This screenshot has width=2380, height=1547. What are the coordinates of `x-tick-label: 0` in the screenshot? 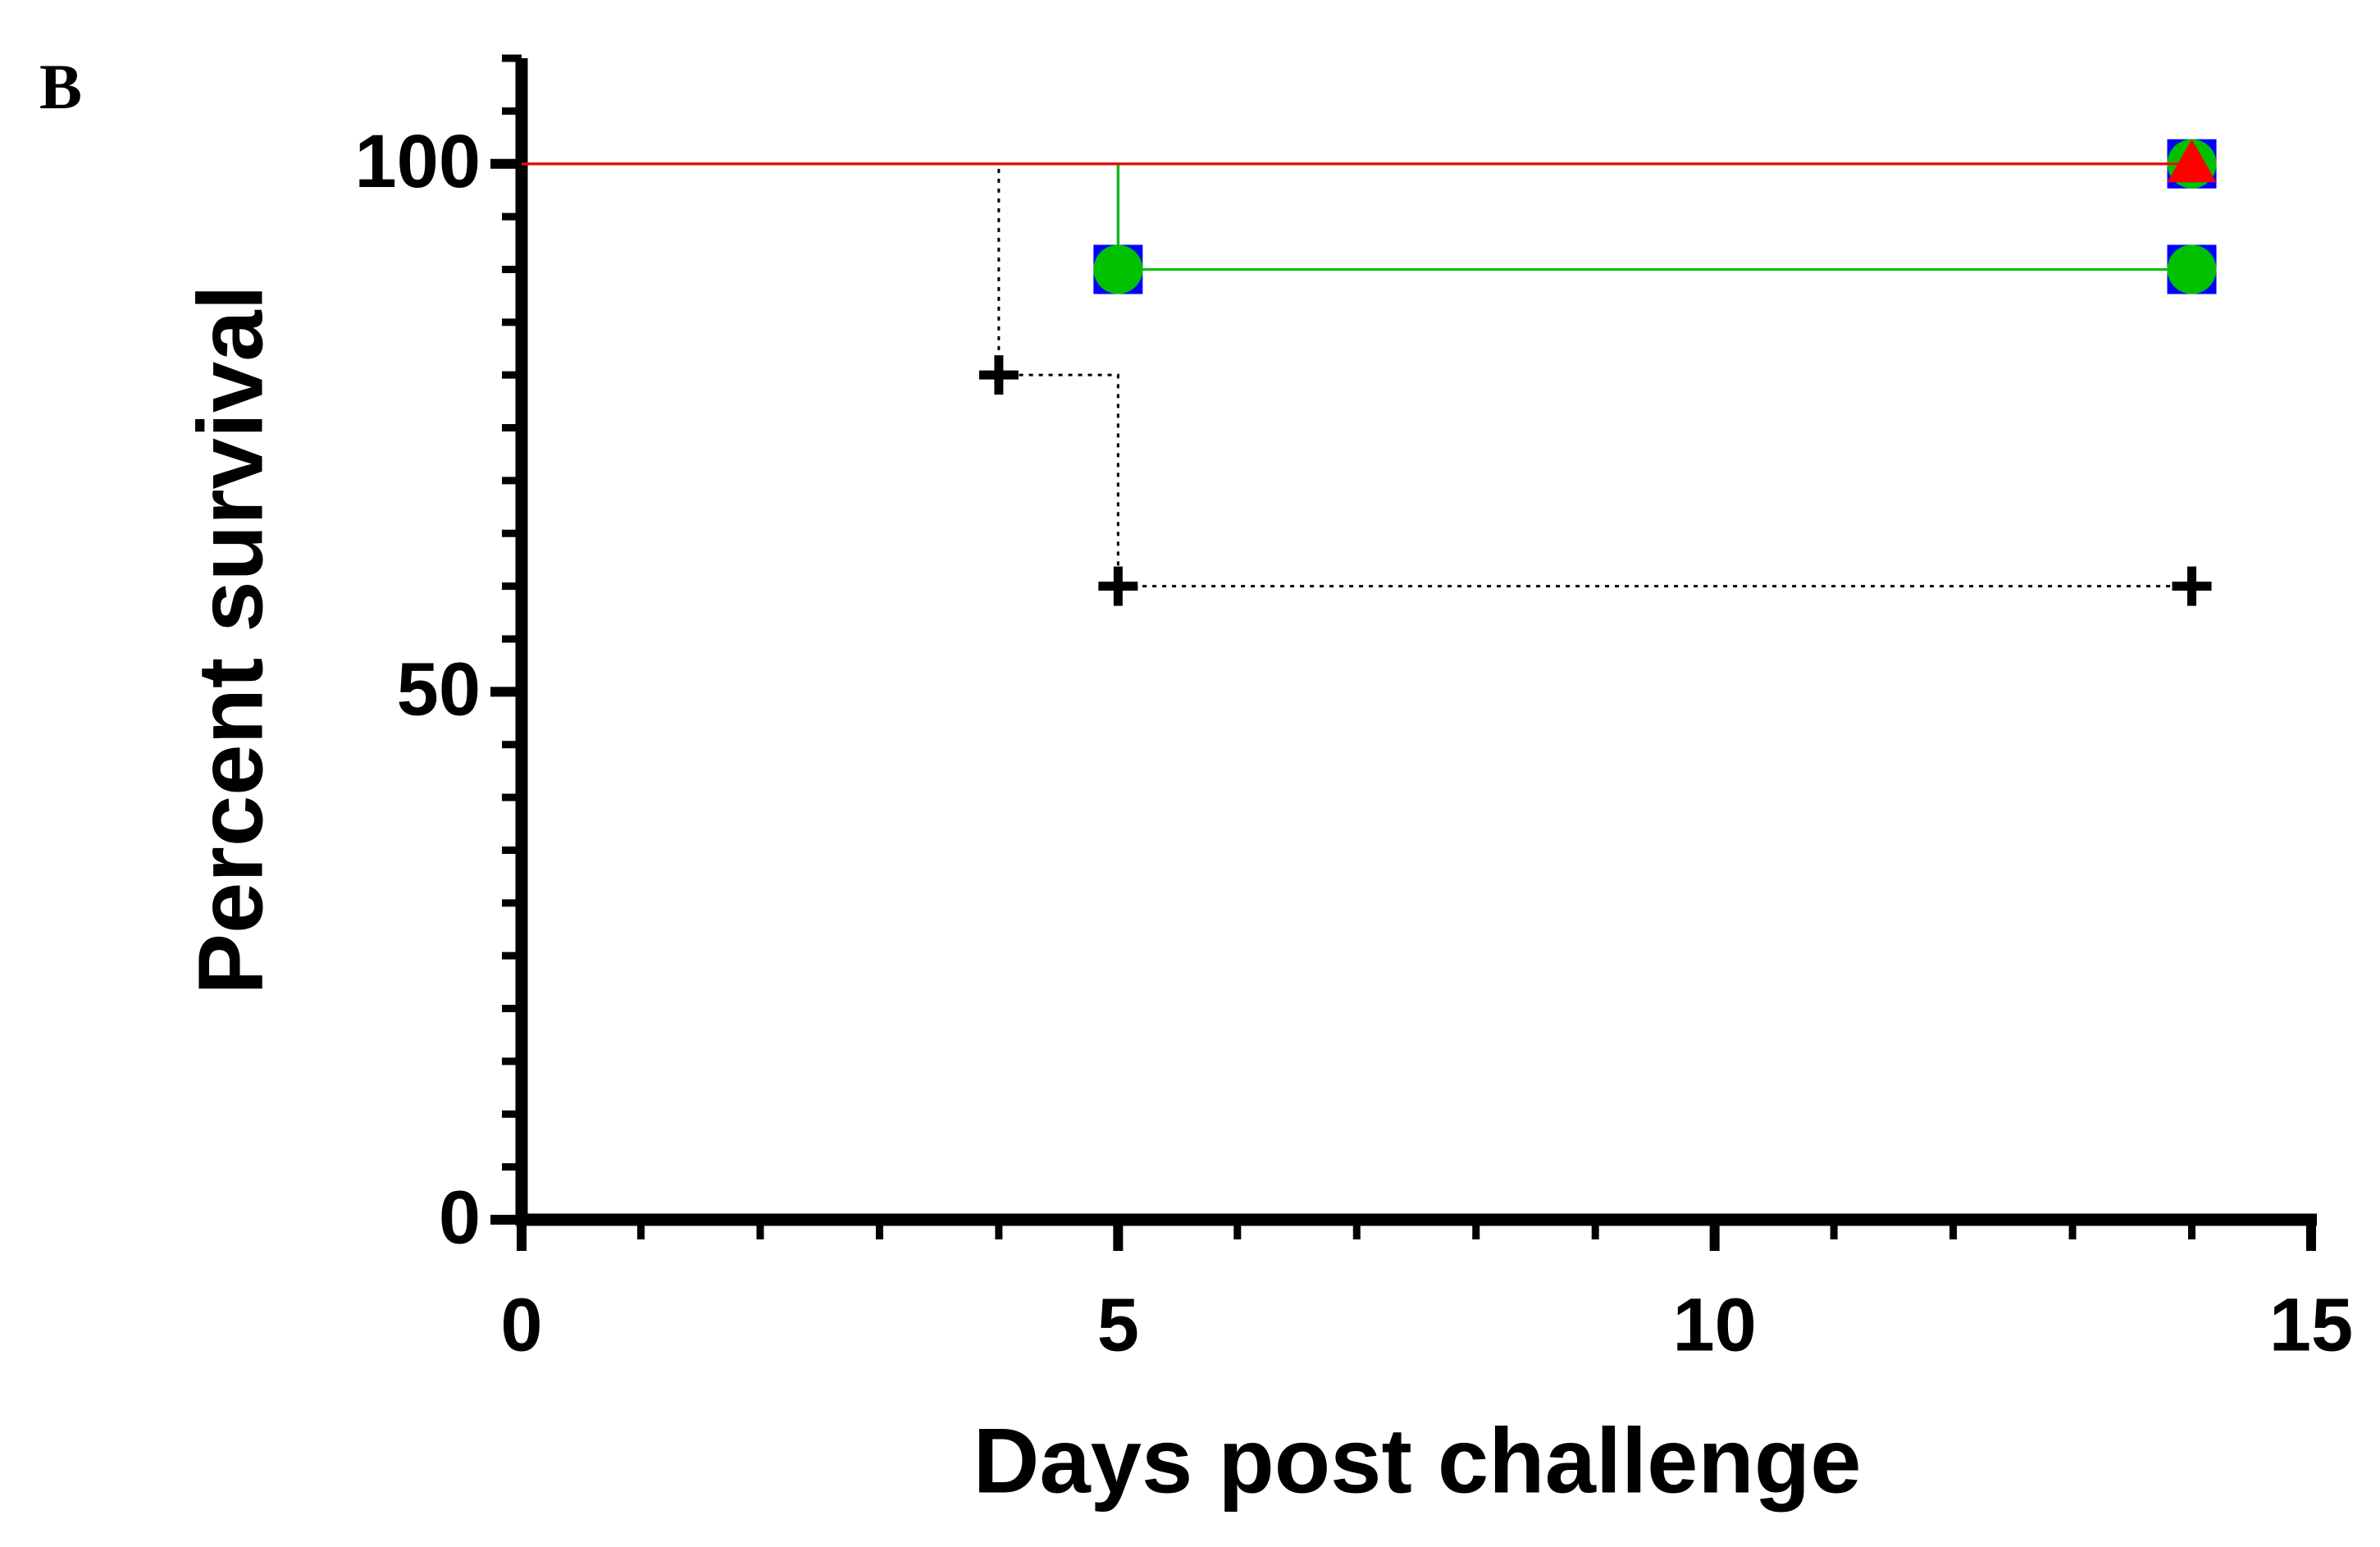 It's located at (521, 1325).